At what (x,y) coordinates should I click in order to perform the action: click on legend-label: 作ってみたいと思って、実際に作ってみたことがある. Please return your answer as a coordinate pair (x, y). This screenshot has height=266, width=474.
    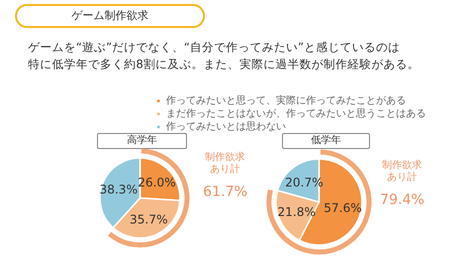
    Looking at the image, I should click on (285, 100).